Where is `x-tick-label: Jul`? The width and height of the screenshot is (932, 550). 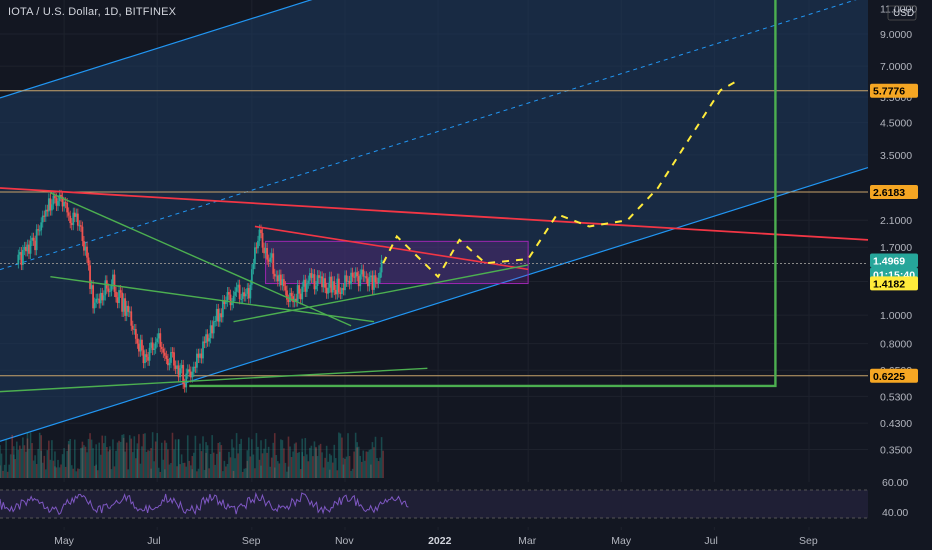
x-tick-label: Jul is located at coordinates (153, 541).